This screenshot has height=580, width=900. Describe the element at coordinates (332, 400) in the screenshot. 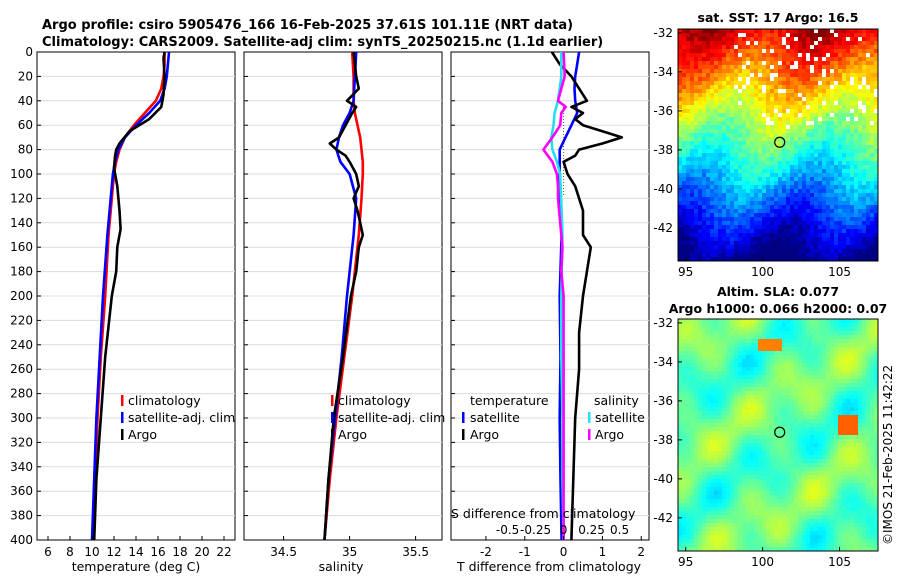

I see `legend-swatch-climatology` at that location.